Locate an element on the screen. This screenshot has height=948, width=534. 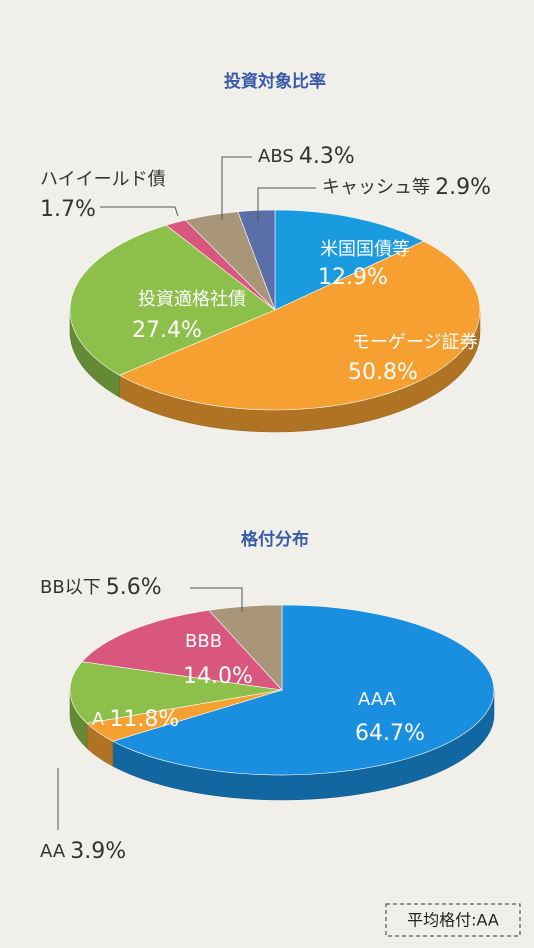
slice-label: A is located at coordinates (98, 719).